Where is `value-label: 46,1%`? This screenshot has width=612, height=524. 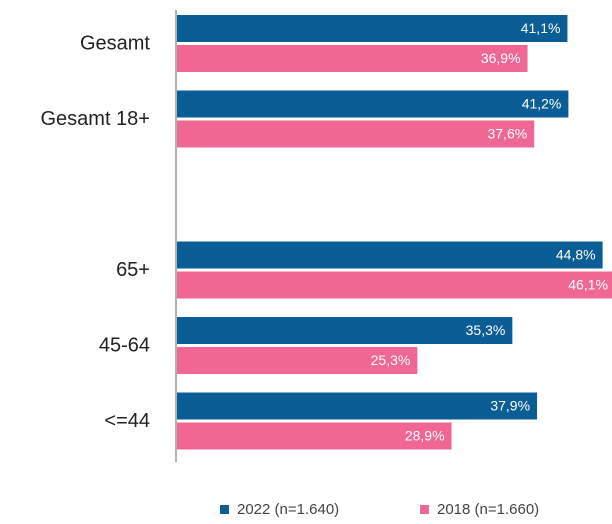 value-label: 46,1% is located at coordinates (588, 285).